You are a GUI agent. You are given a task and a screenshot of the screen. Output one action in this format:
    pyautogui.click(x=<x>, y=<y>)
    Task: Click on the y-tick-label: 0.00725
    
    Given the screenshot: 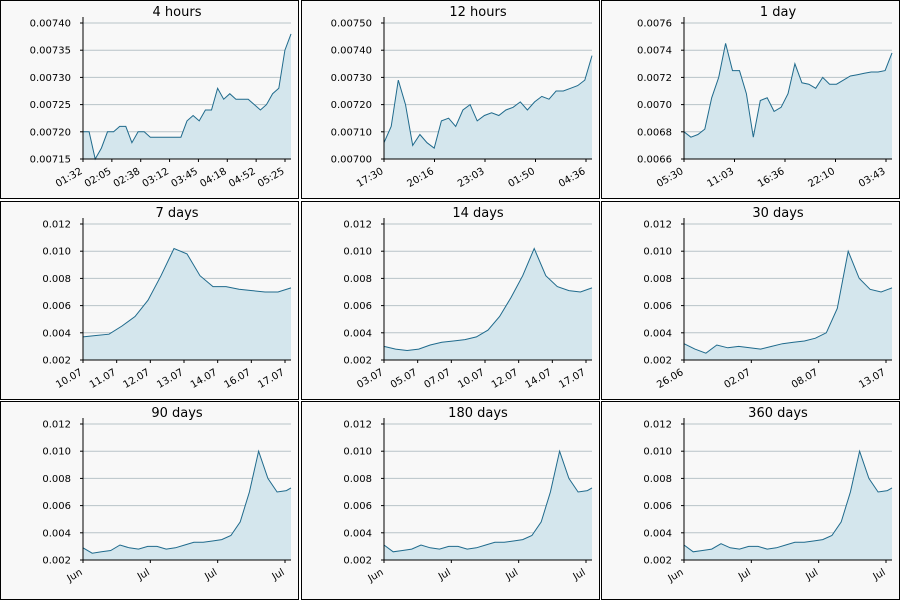 What is the action you would take?
    pyautogui.click(x=50, y=105)
    